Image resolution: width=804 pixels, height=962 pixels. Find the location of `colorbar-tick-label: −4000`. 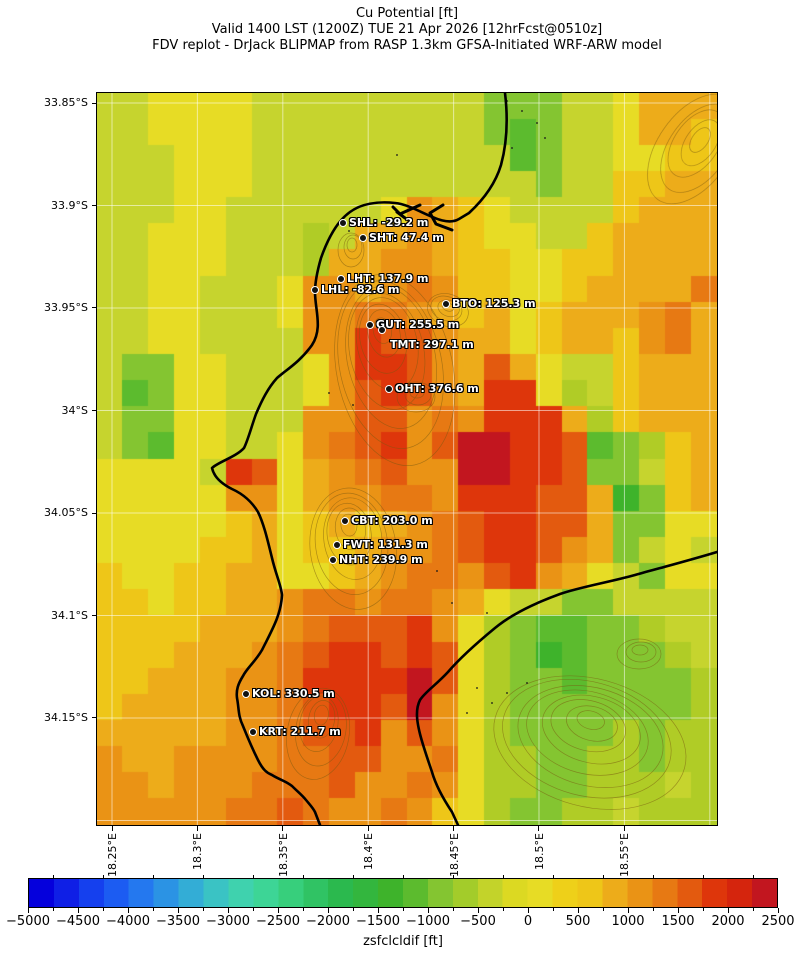

colorbar-tick-label: −4000 is located at coordinates (128, 921).